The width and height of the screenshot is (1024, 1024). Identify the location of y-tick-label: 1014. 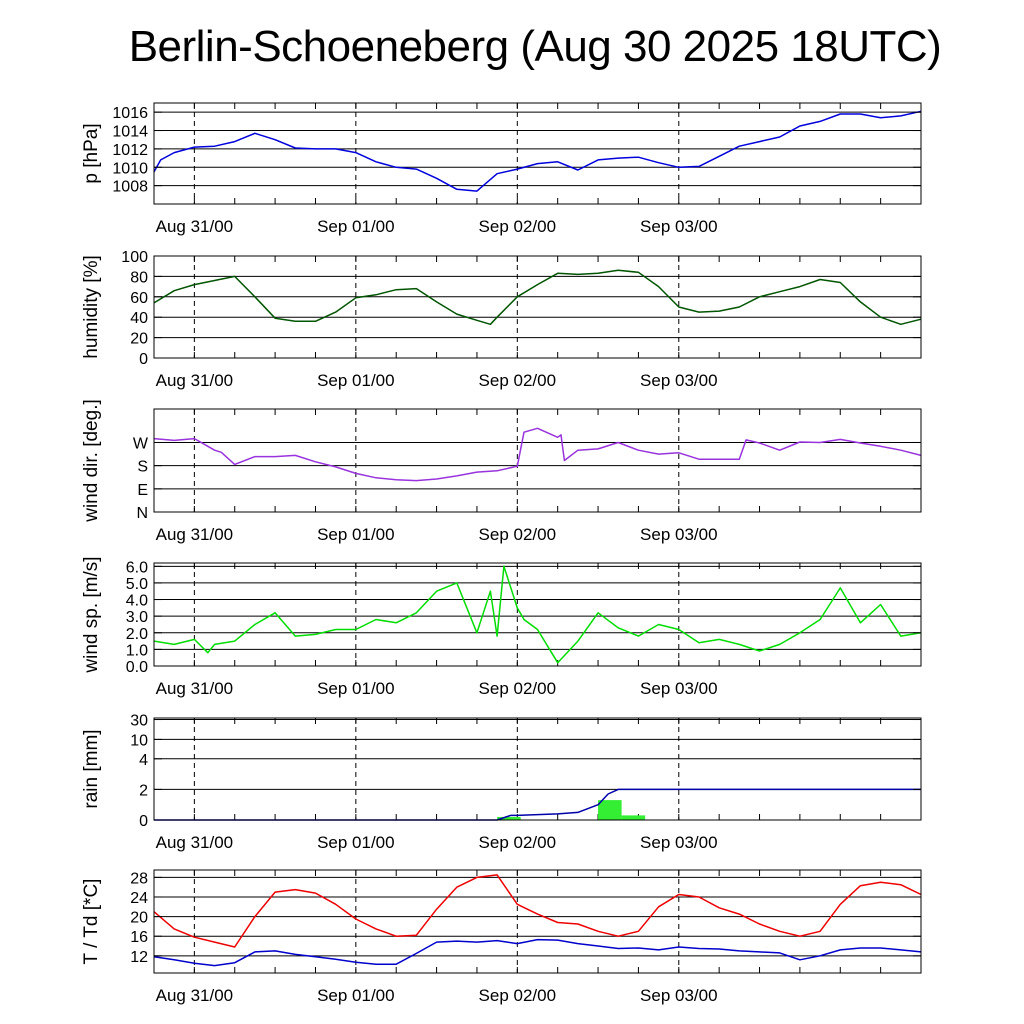
(130, 132).